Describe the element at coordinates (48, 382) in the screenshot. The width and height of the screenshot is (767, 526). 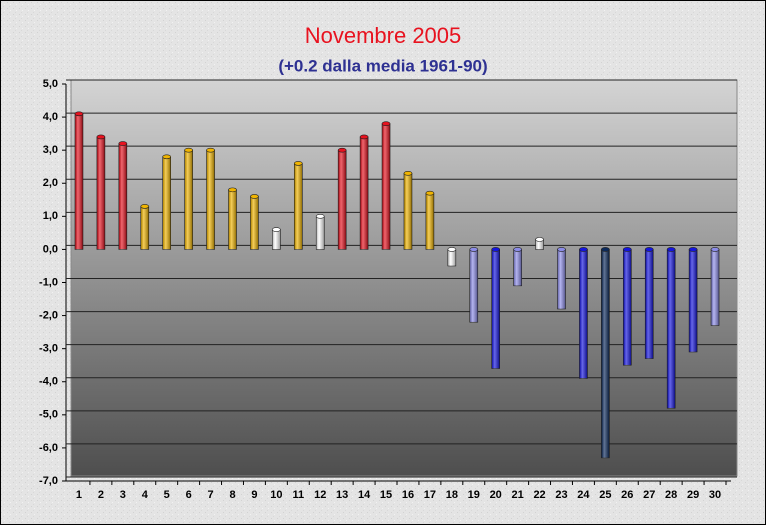
I see `y-tick-label: -4,0` at that location.